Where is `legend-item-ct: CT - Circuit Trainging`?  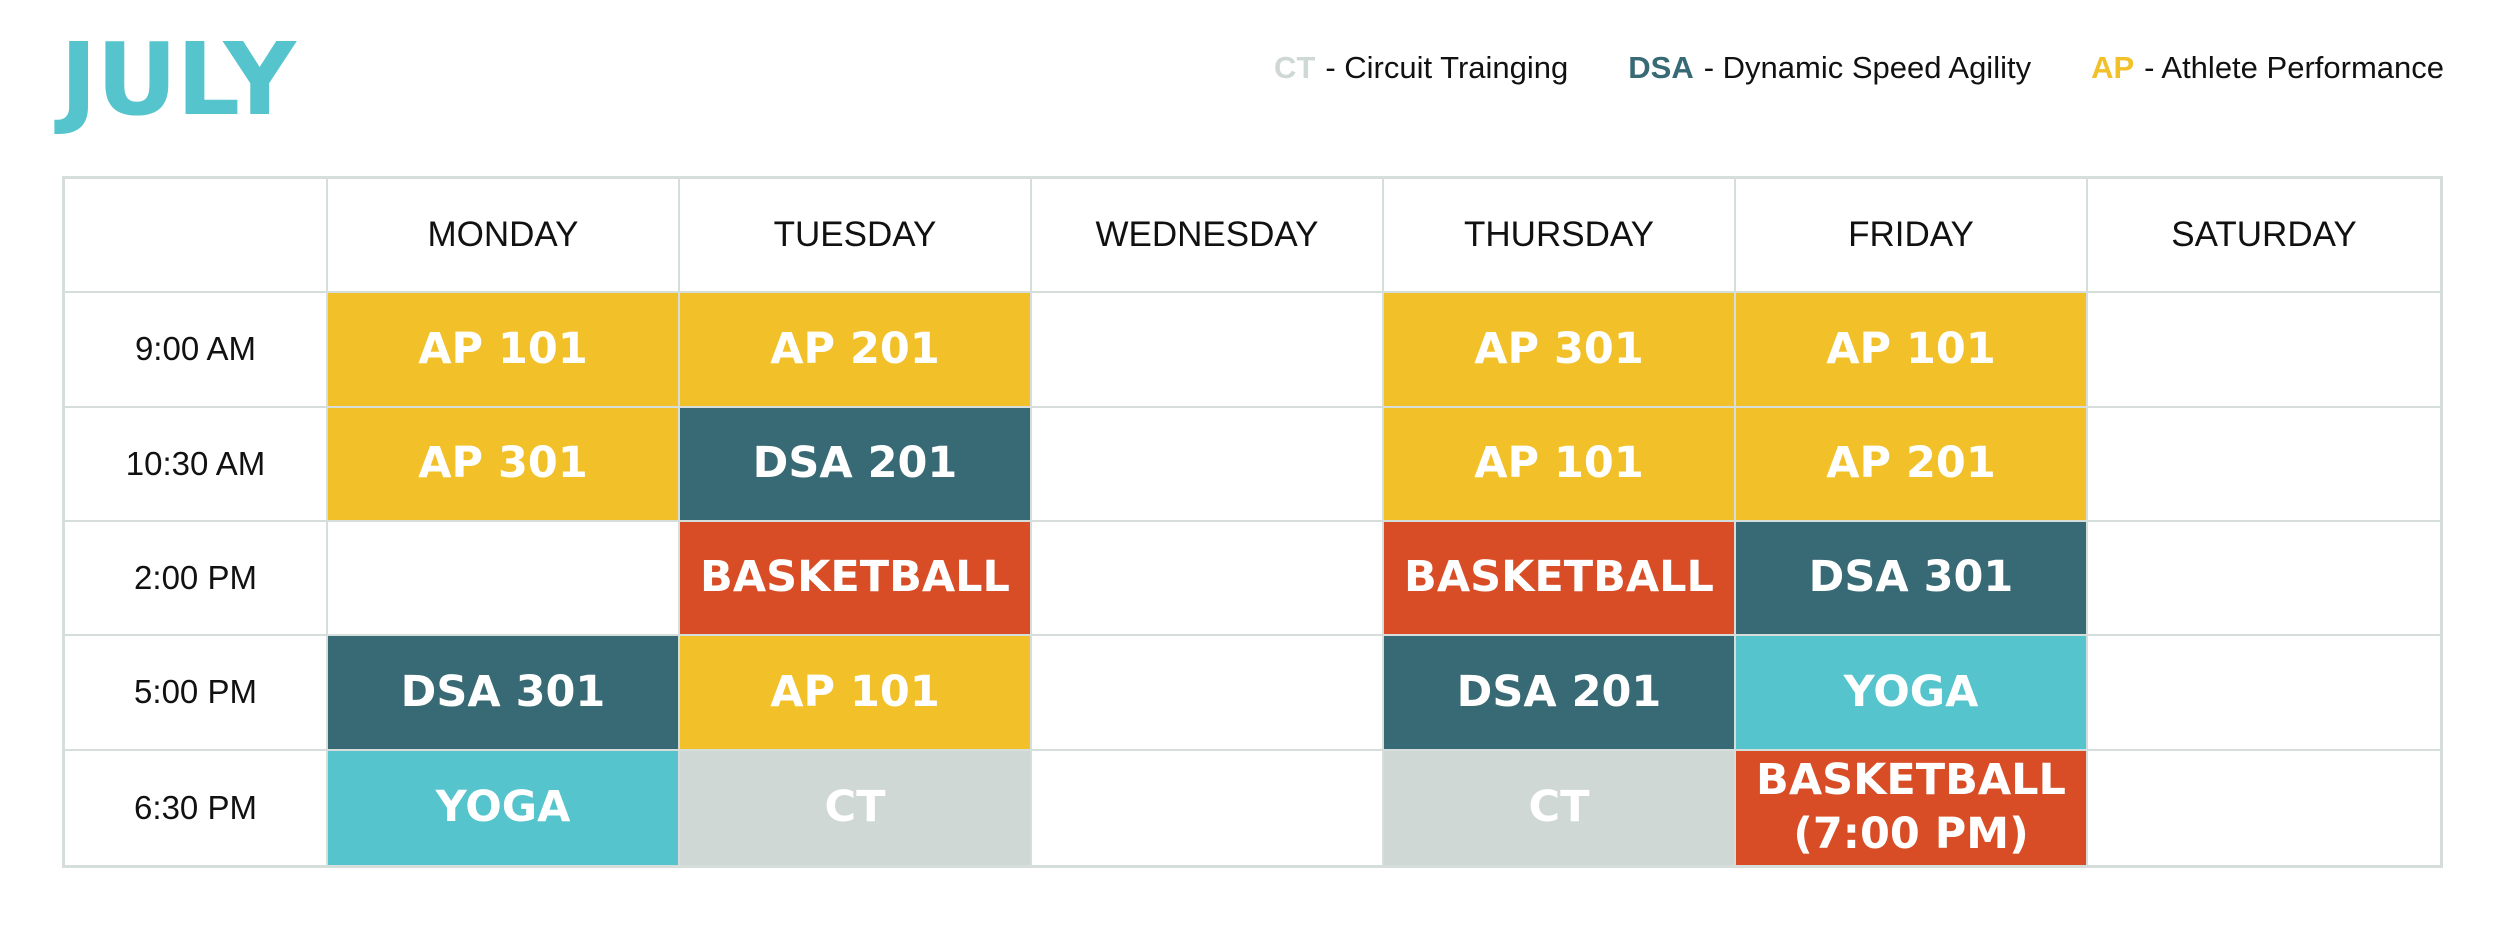
legend-item-ct: CT - Circuit Trainging is located at coordinates (1421, 68).